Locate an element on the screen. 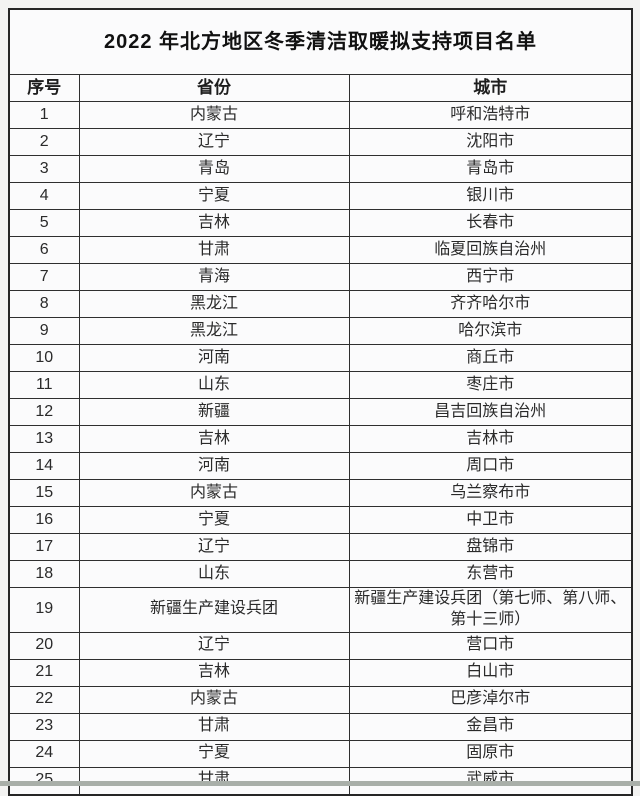  table-row: 14 河南 周口市 is located at coordinates (320, 466).